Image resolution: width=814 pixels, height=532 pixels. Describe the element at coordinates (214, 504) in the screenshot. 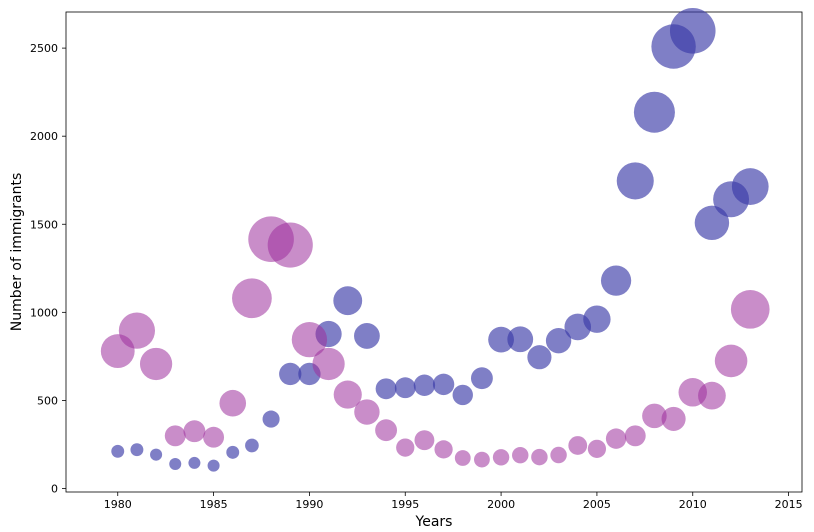

I see `x-tick-label: 1985` at that location.